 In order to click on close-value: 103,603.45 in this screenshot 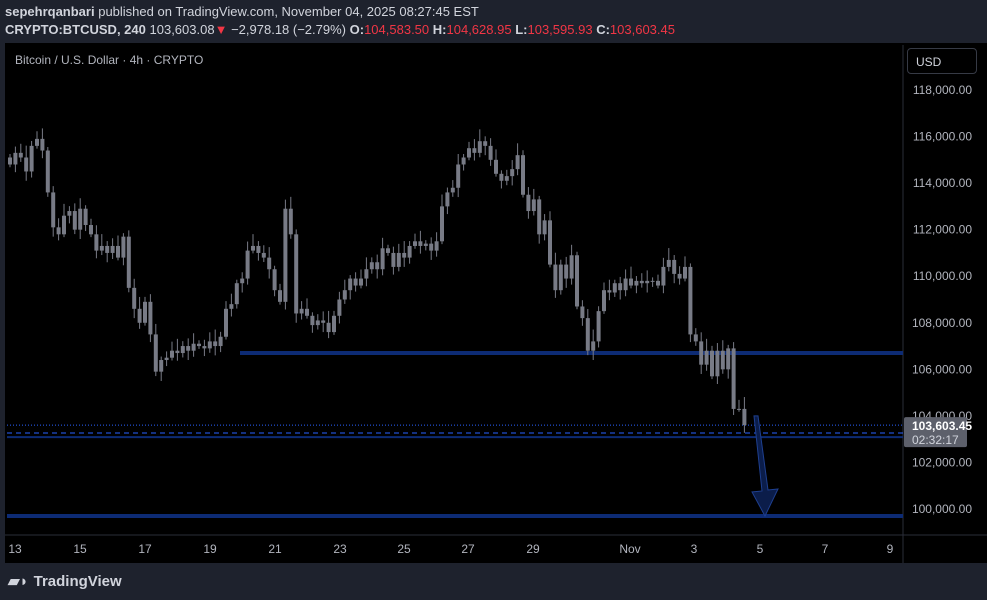, I will do `click(642, 29)`.